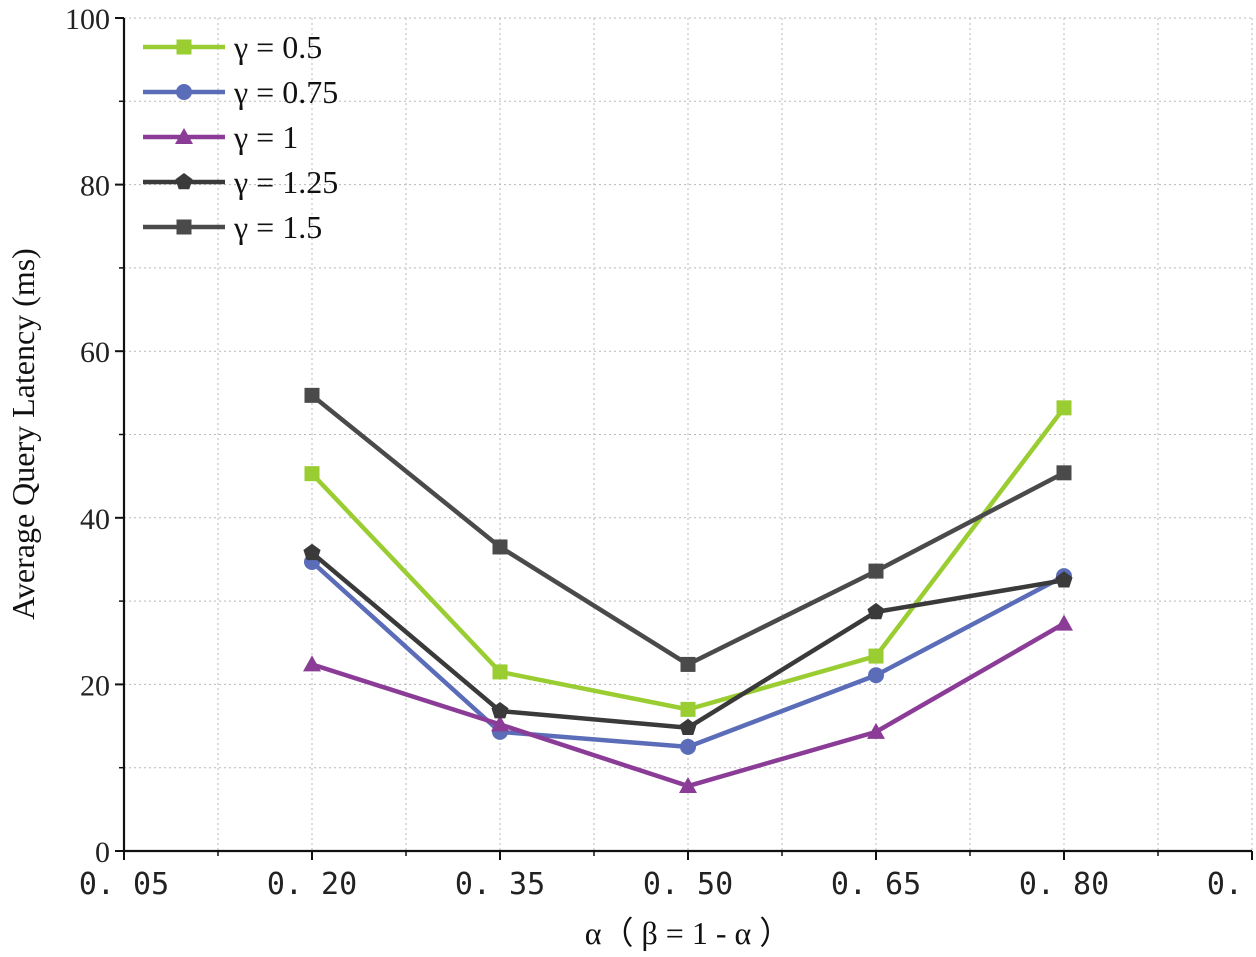  Describe the element at coordinates (265, 137) in the screenshot. I see `legend-label: γ = 1` at that location.